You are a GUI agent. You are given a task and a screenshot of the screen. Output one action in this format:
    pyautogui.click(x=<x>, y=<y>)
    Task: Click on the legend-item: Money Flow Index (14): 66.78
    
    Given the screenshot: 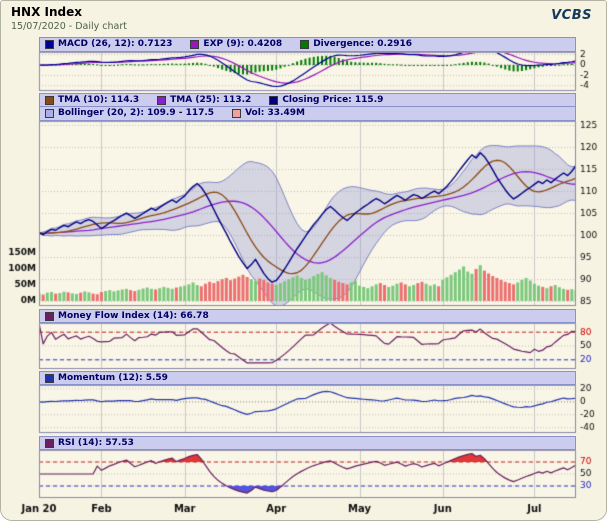 What is the action you would take?
    pyautogui.click(x=127, y=315)
    